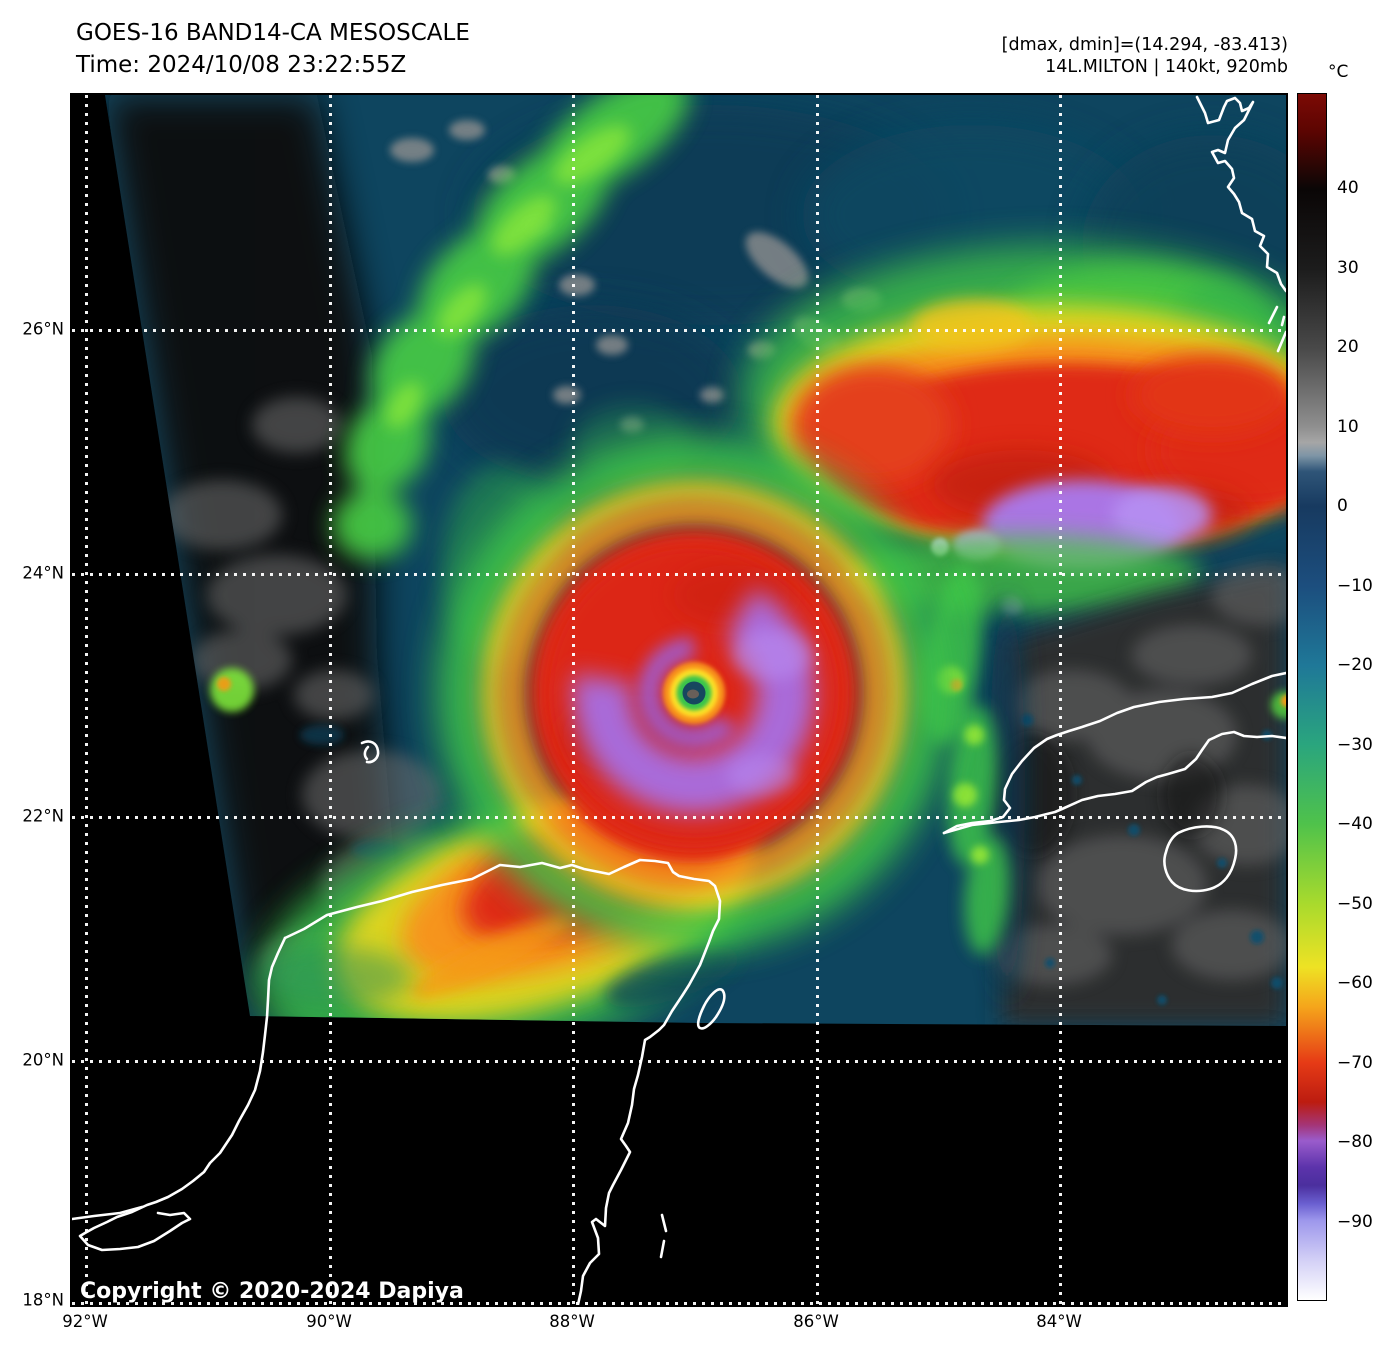 This screenshot has width=1390, height=1359. I want to click on coast-florida, so click(1240, 194).